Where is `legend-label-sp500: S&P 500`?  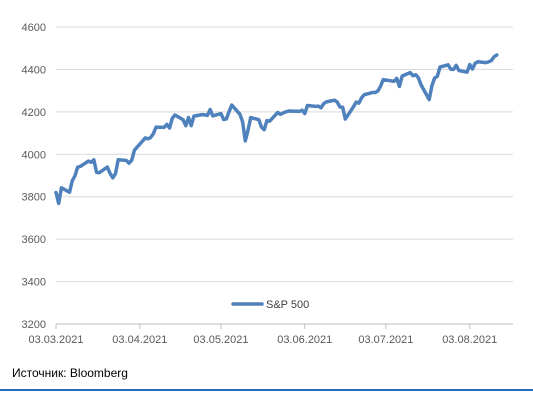
legend-label-sp500: S&P 500 is located at coordinates (287, 305).